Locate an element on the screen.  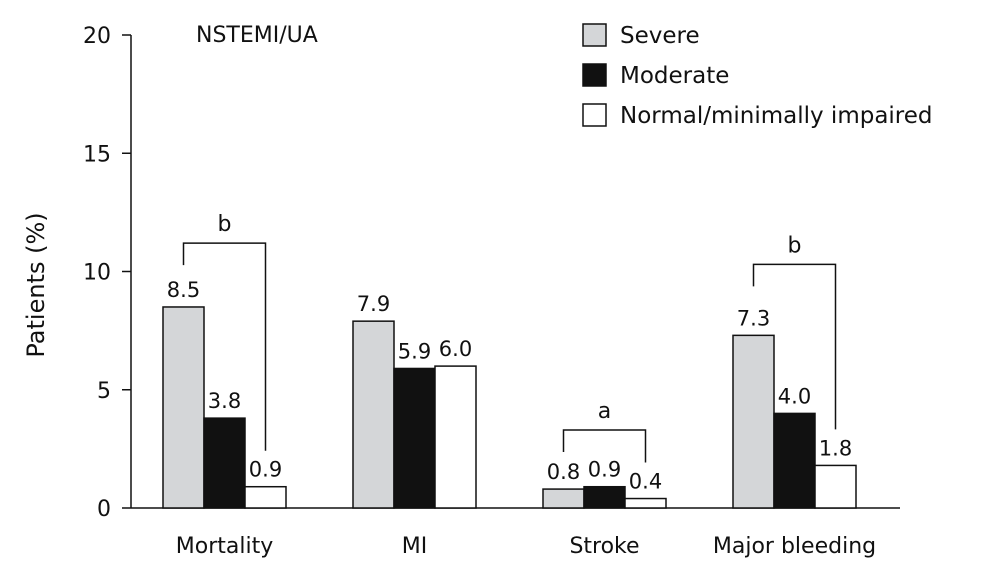
x-tick-label: Major bleeding is located at coordinates (794, 546).